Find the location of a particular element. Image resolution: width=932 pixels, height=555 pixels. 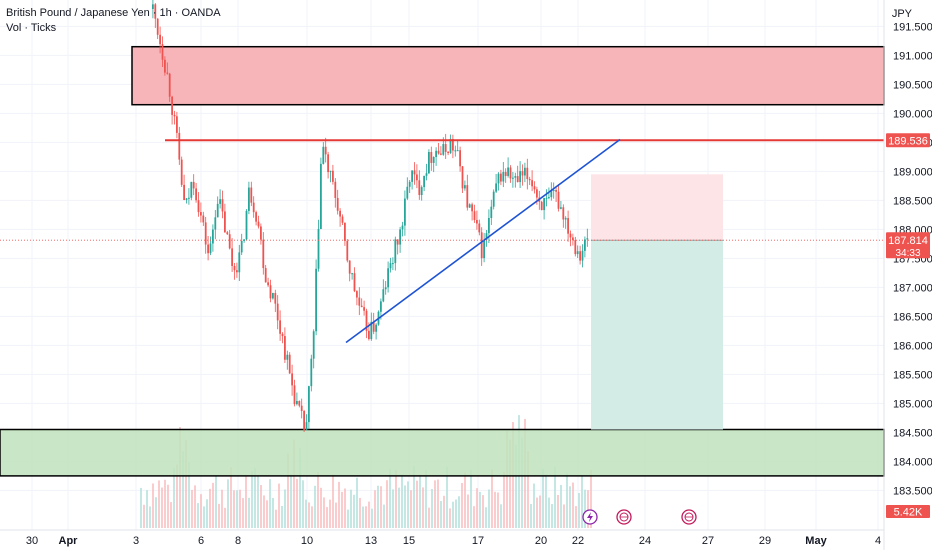

event-icons is located at coordinates (639, 517).